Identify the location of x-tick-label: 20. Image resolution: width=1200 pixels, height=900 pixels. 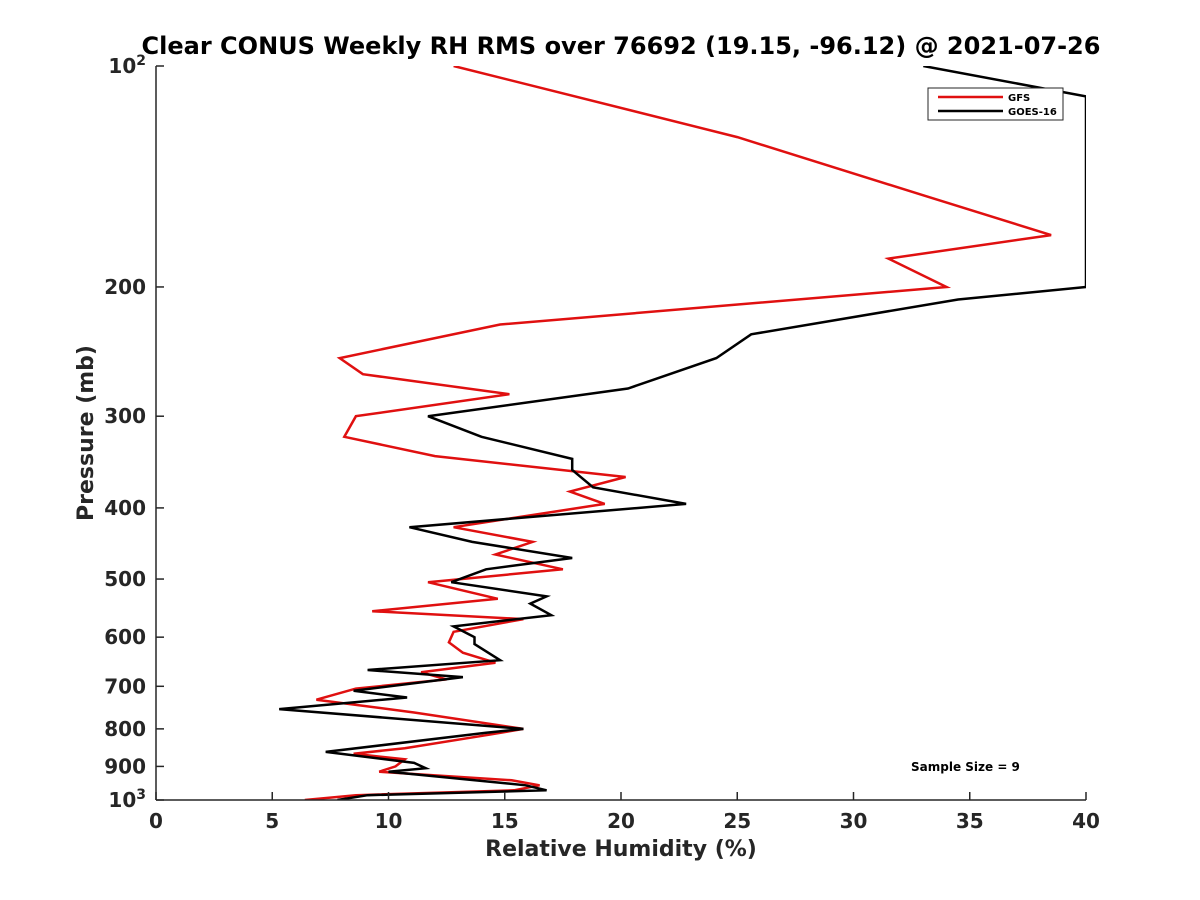
(621, 821).